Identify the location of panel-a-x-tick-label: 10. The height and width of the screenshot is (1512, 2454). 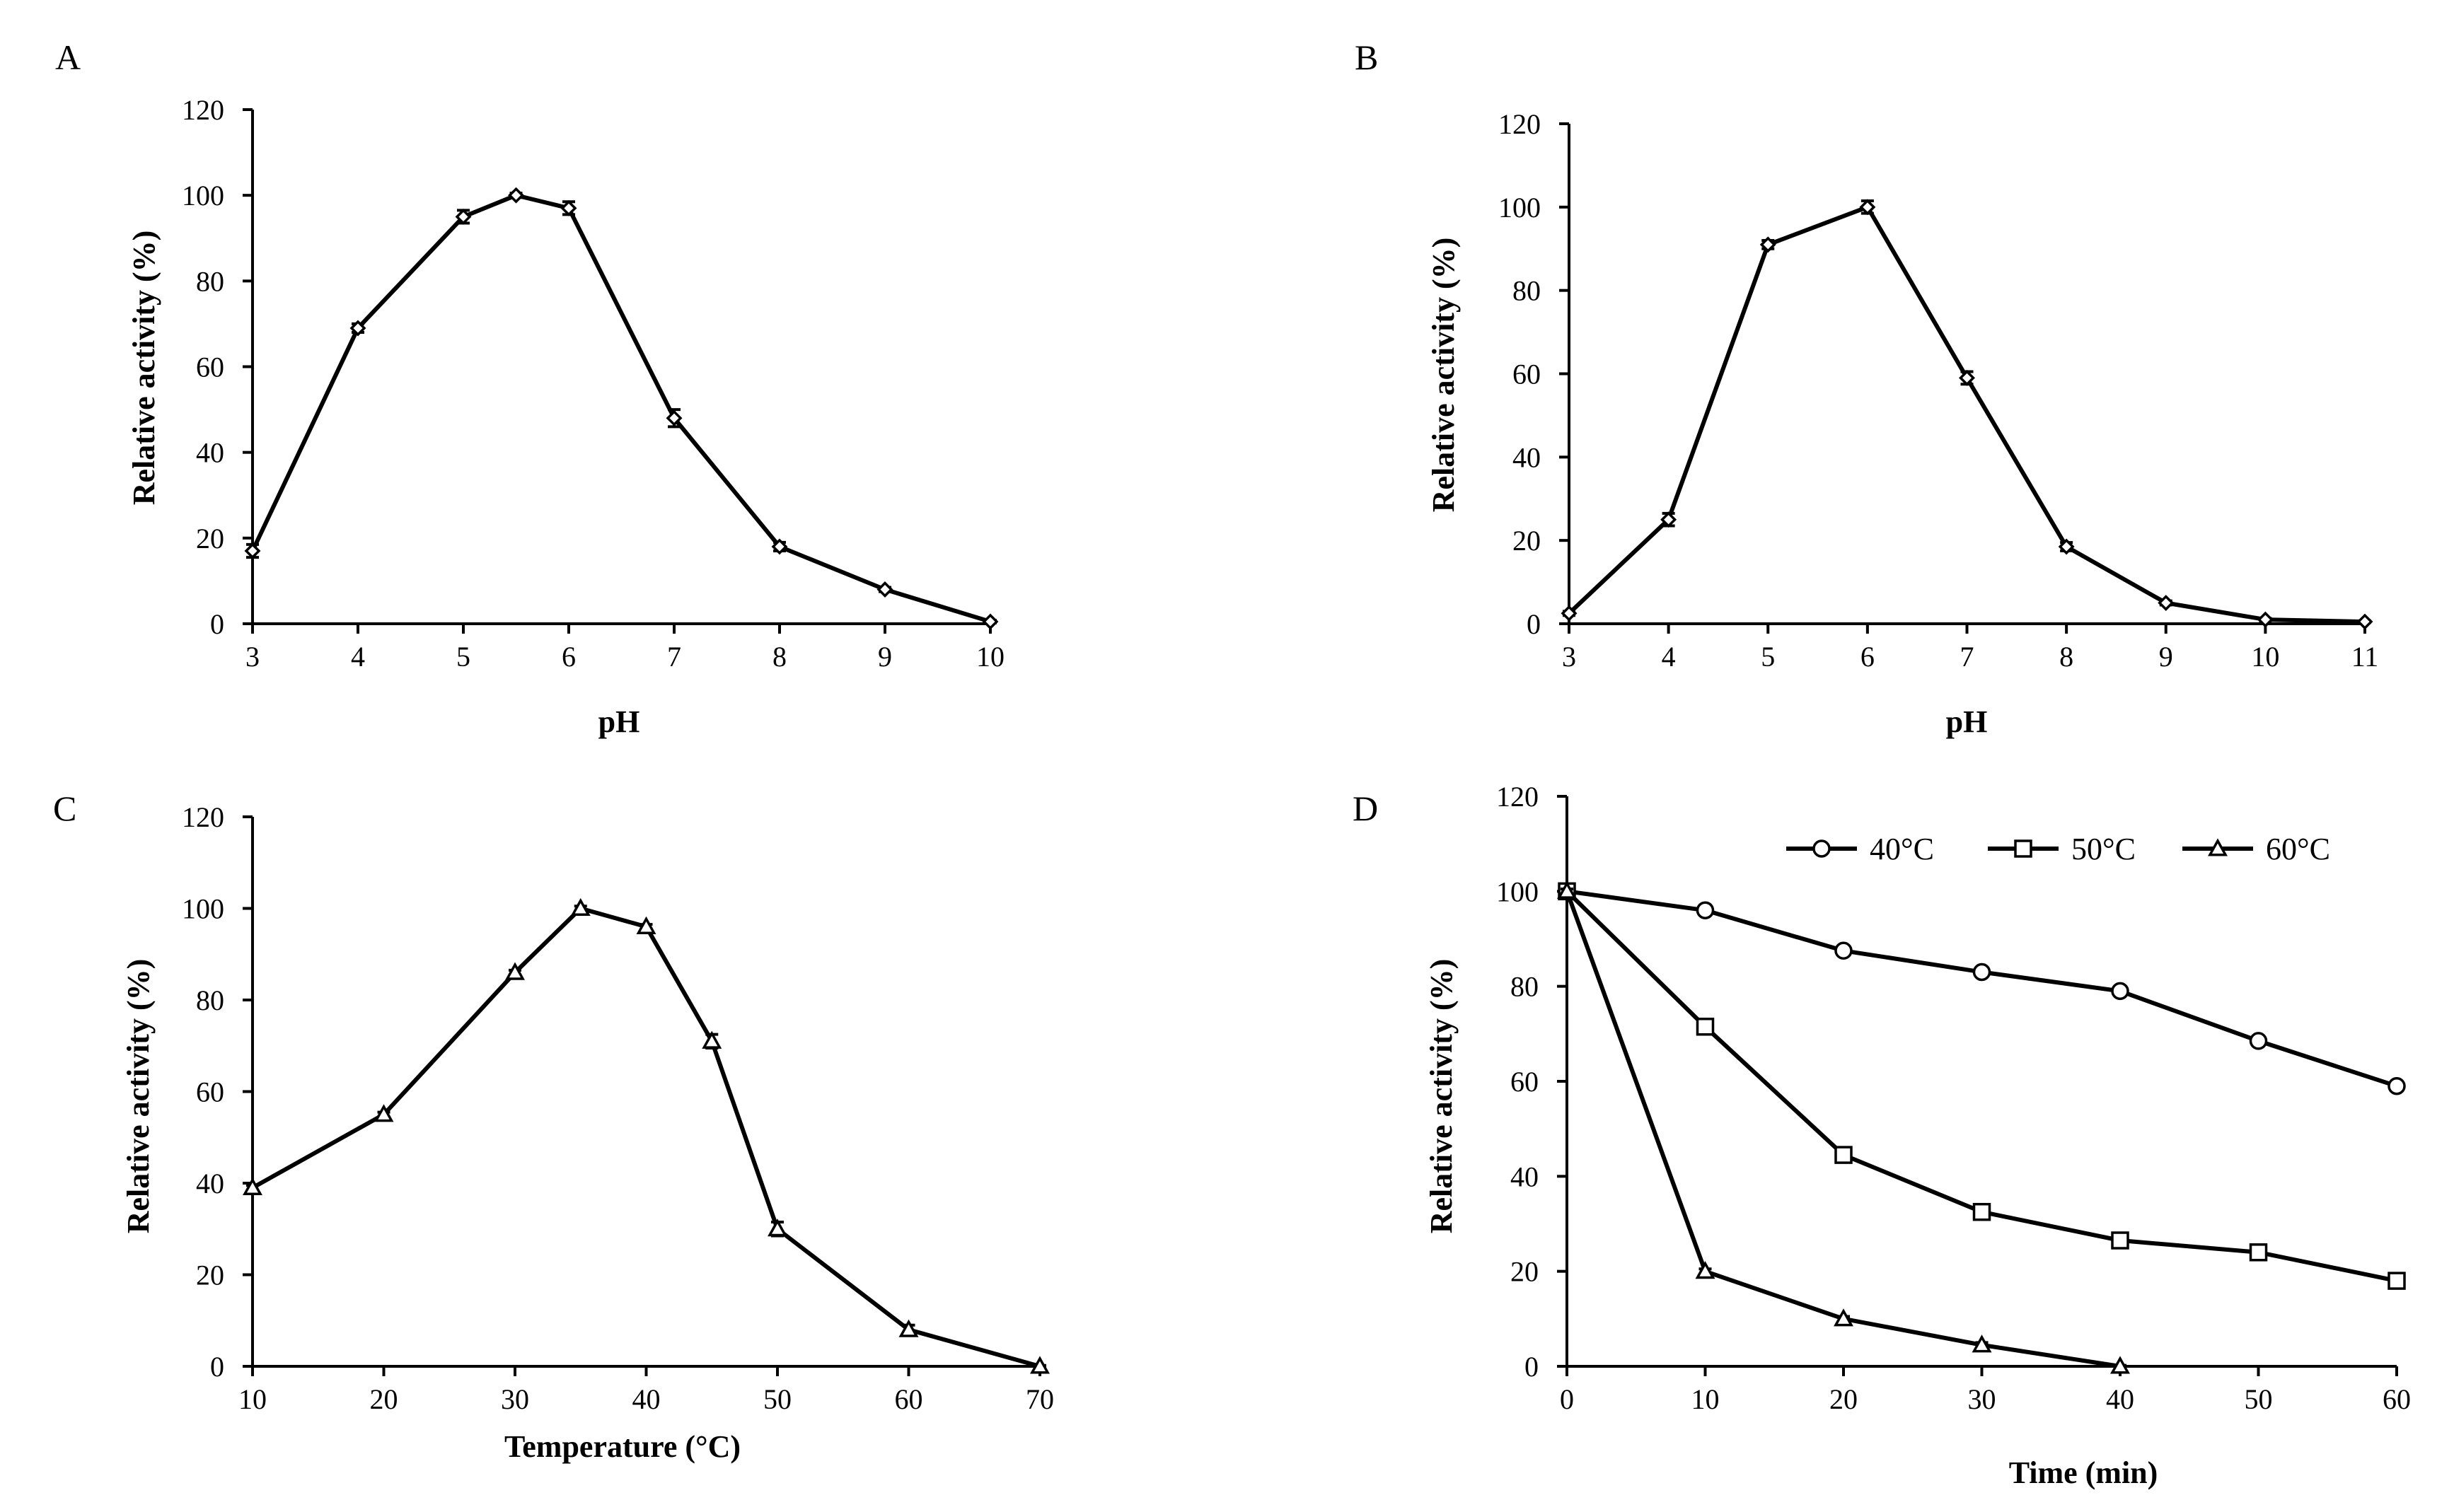
(990, 657).